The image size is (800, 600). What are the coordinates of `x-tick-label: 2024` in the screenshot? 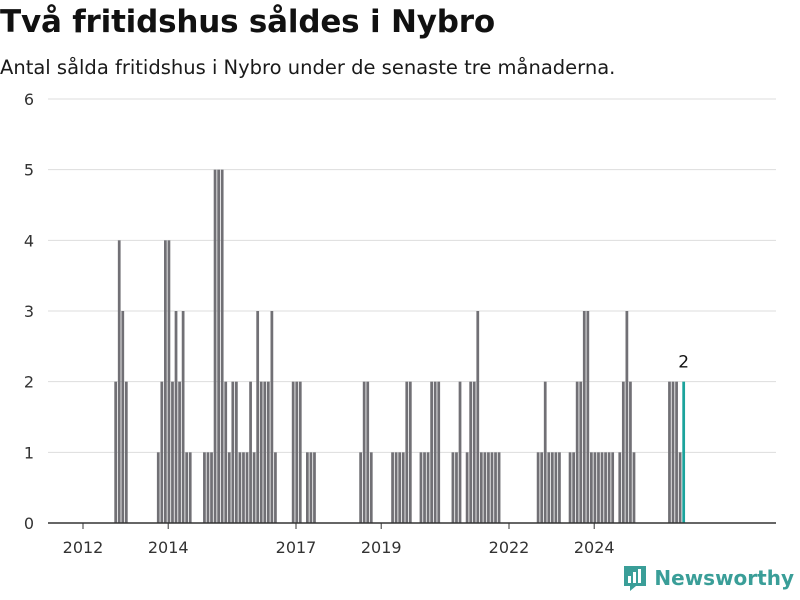 It's located at (594, 547).